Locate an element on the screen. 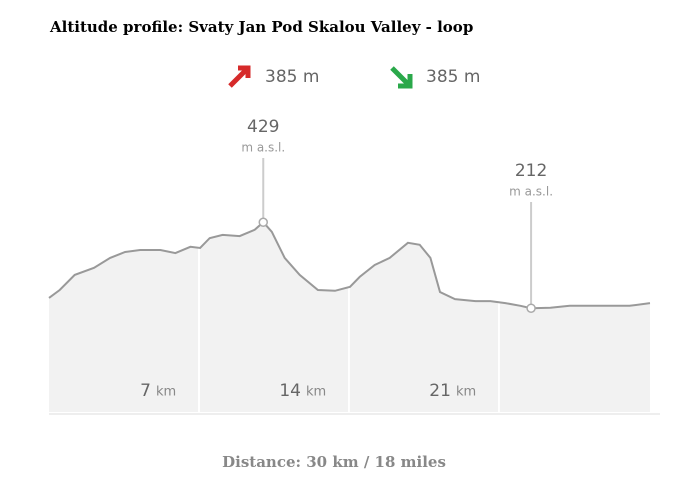 This screenshot has height=500, width=700. x-tick-label: 7 is located at coordinates (145, 391).